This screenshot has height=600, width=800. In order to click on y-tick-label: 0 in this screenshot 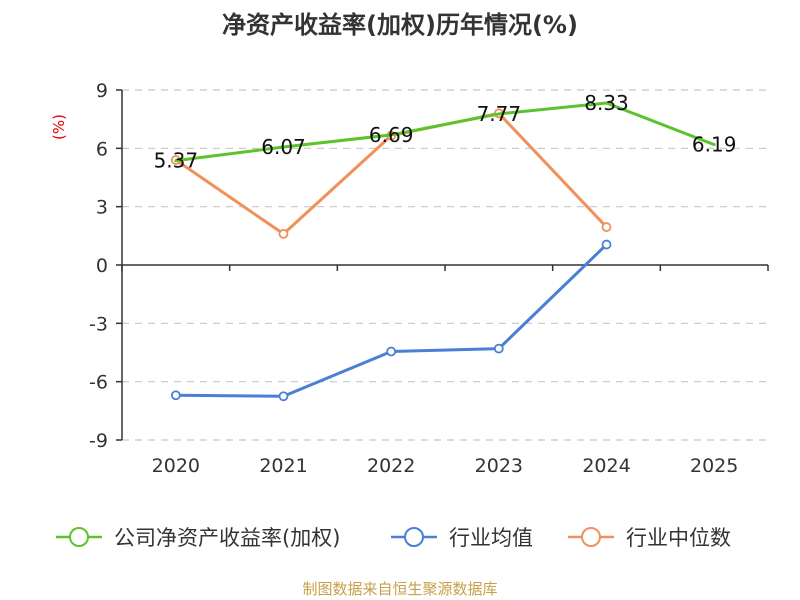, I will do `click(102, 266)`.